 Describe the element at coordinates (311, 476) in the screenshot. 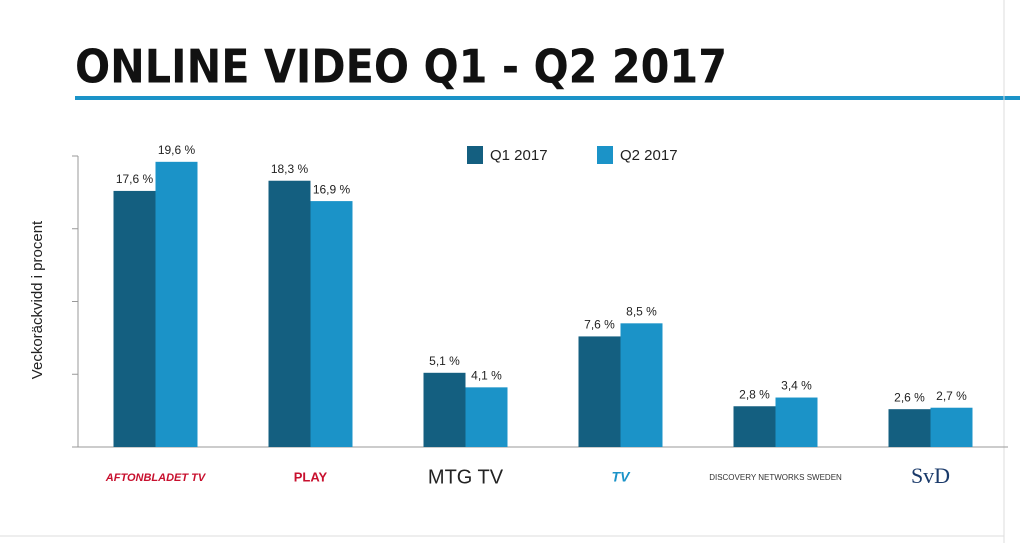

I see `x-tick-label: PLAY` at that location.